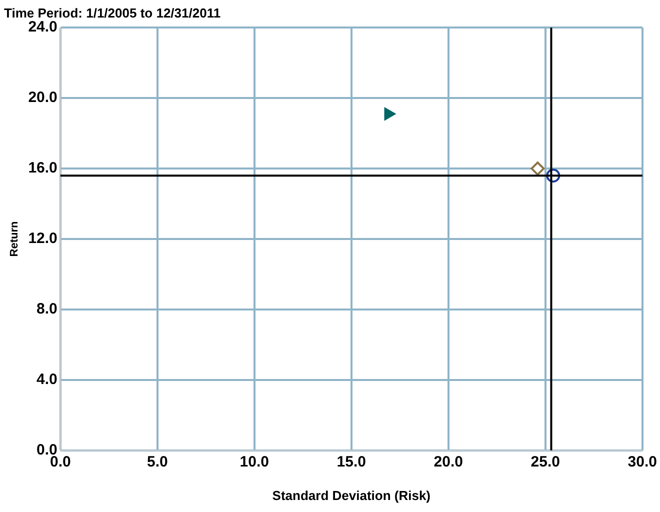 The width and height of the screenshot is (660, 512). Describe the element at coordinates (643, 462) in the screenshot. I see `x-tick-label: 30.0` at that location.